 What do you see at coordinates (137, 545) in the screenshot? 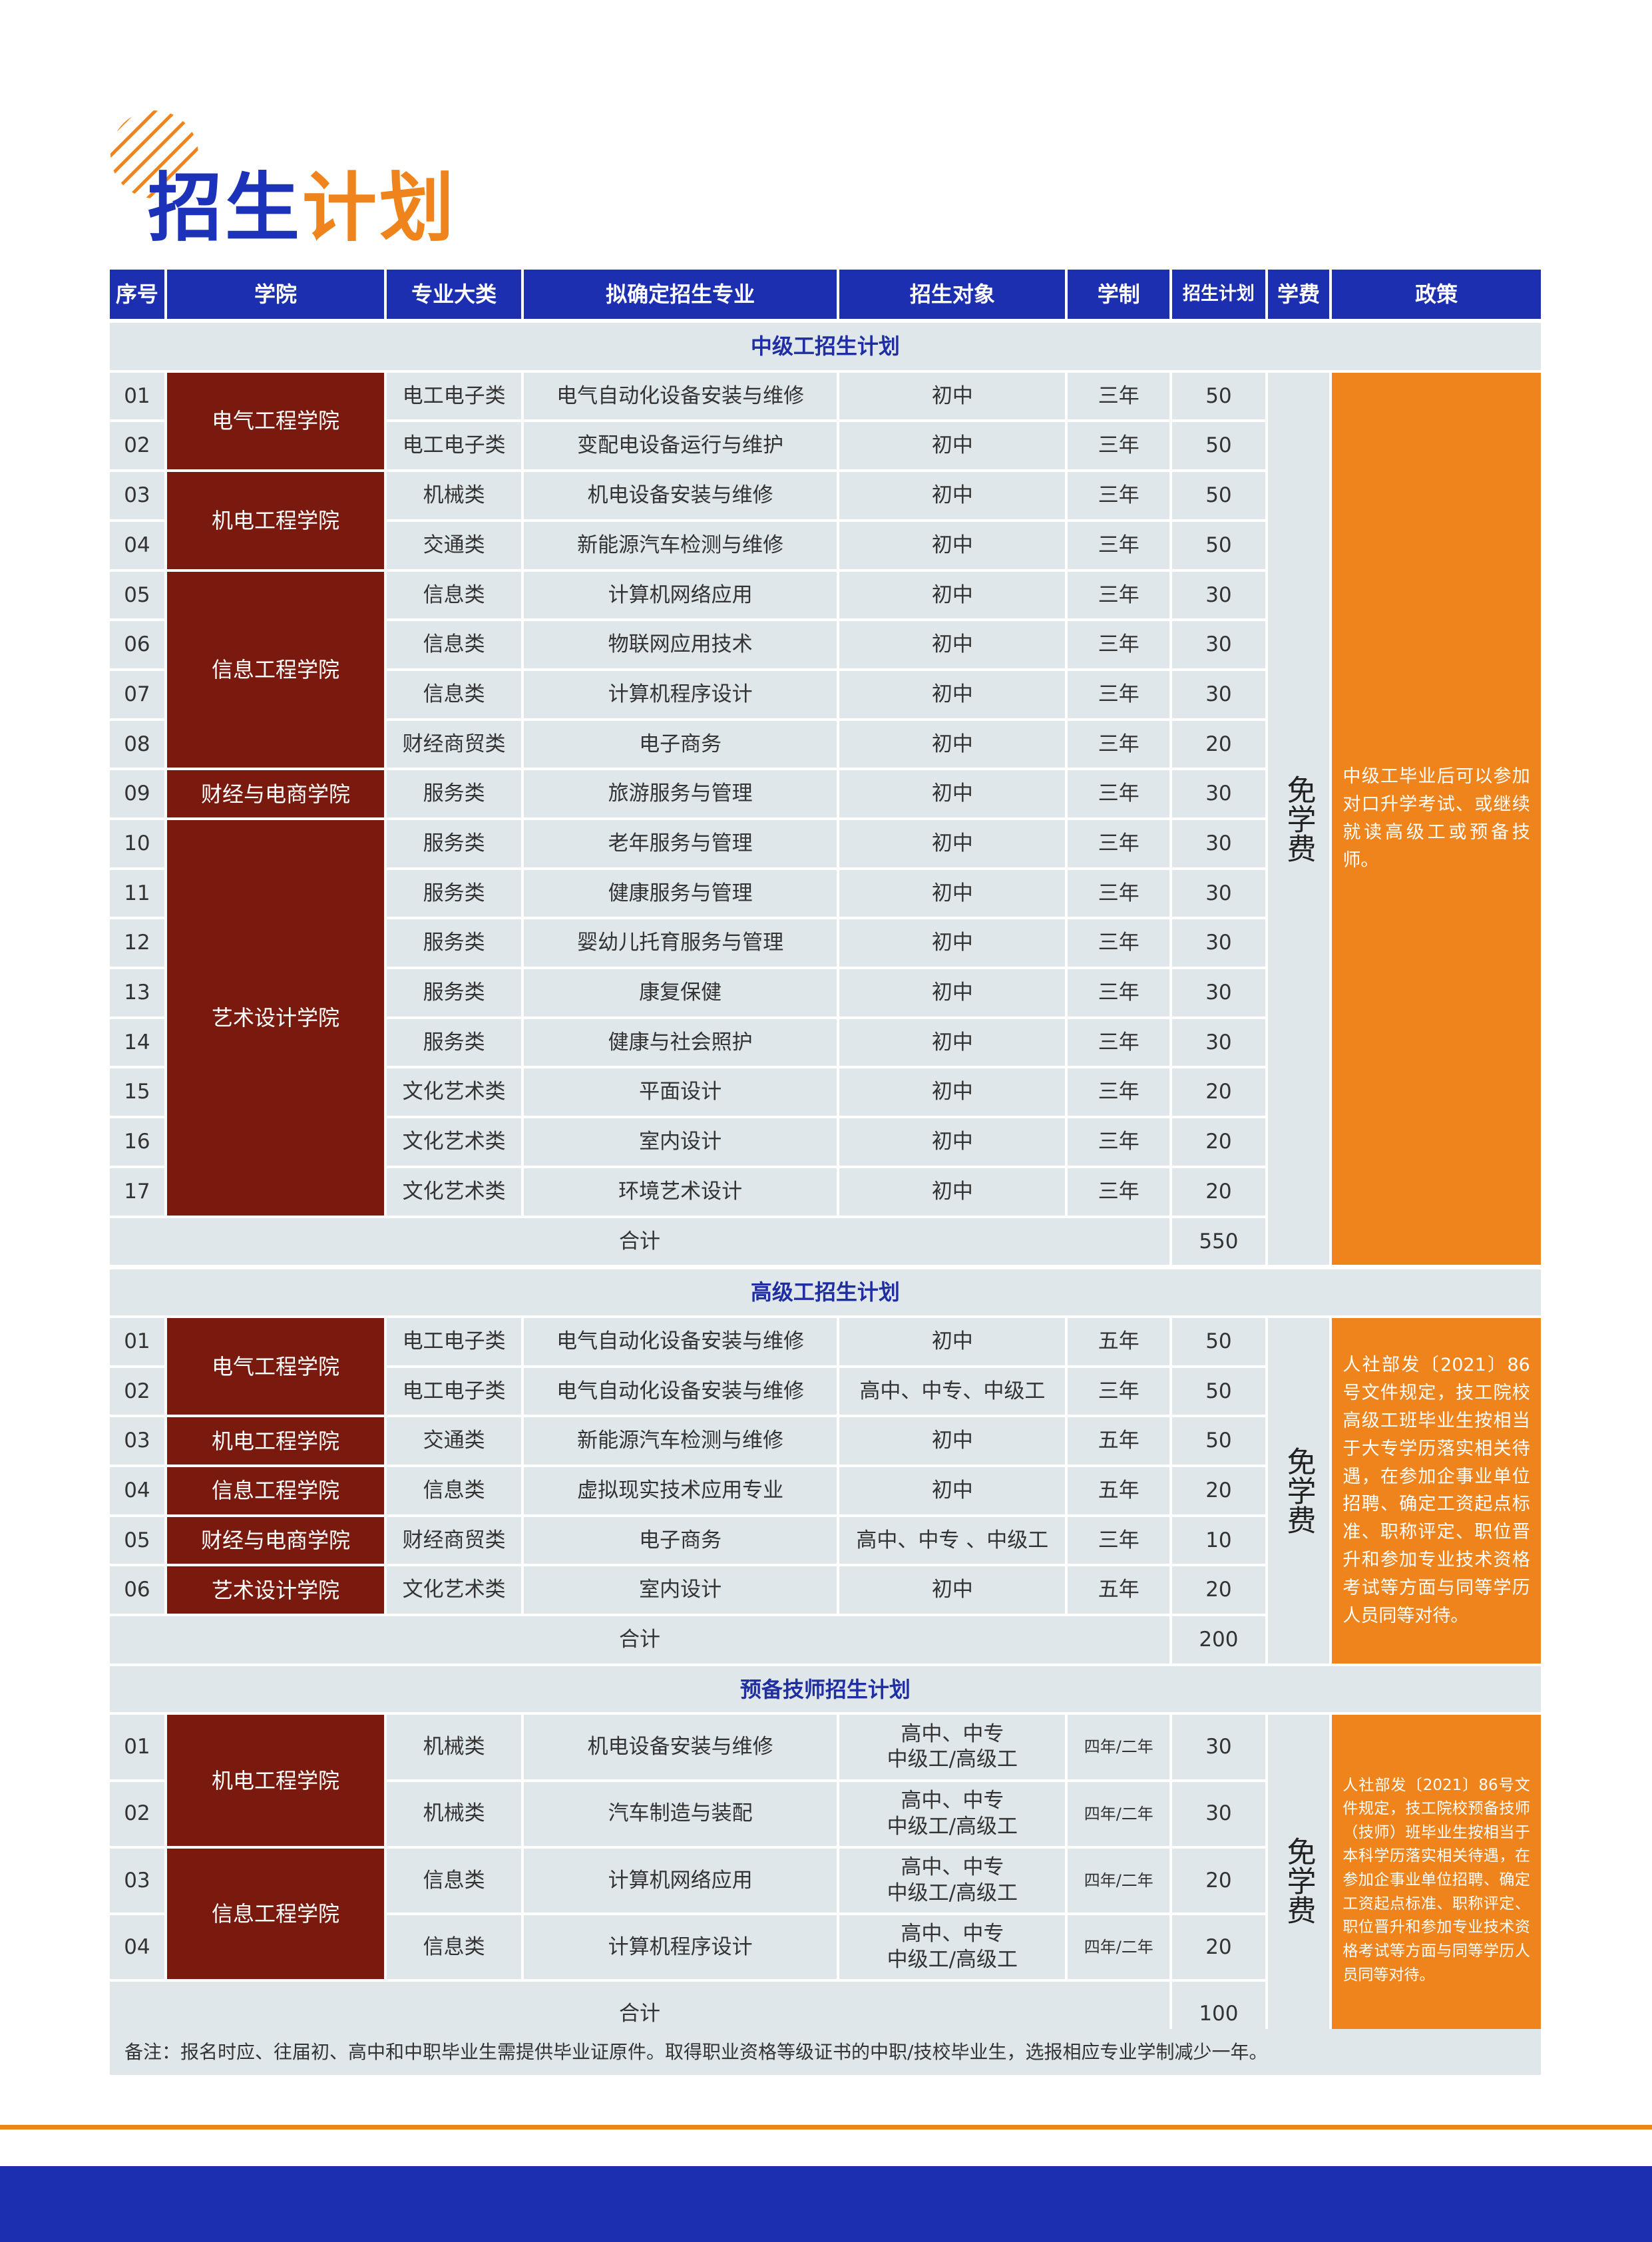
I see `row-number: 04` at bounding box center [137, 545].